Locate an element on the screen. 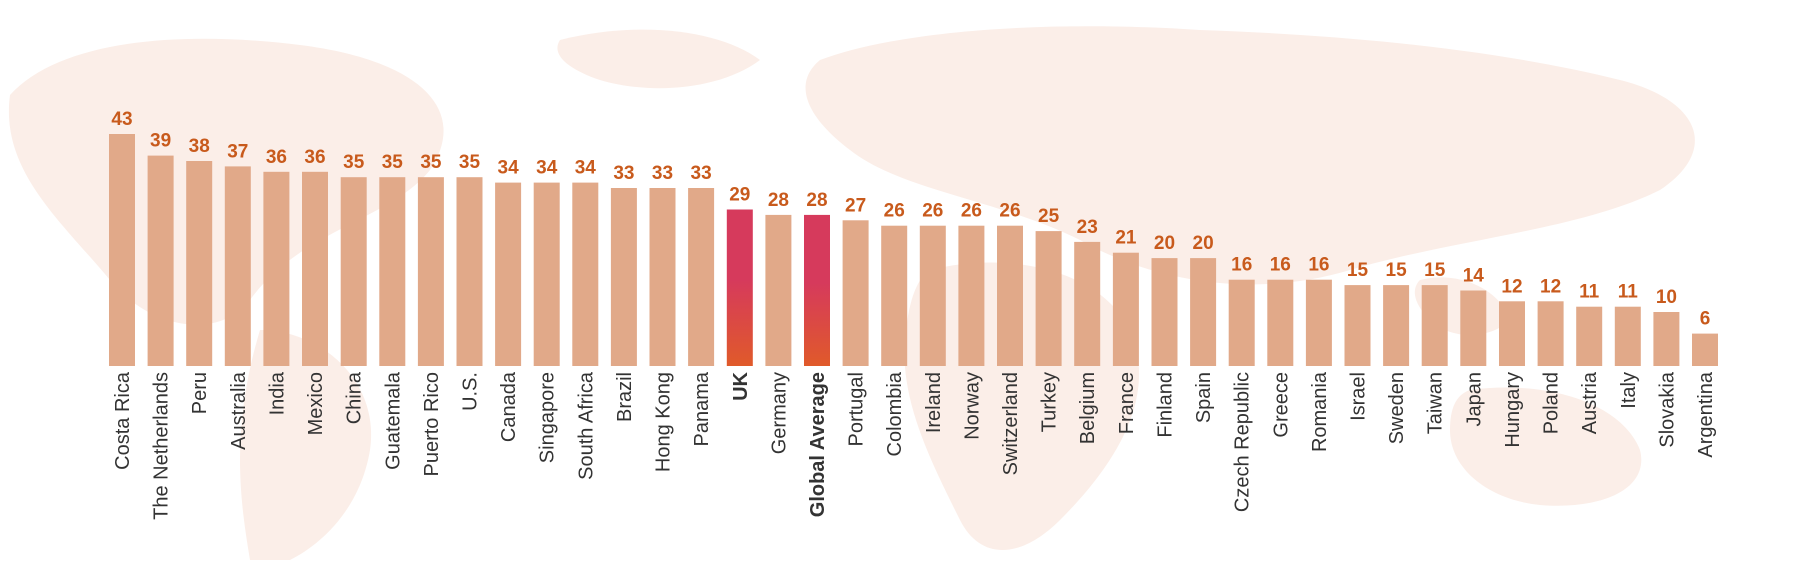 This screenshot has width=1811, height=570. value-label-puerto-rico: 35 is located at coordinates (431, 162).